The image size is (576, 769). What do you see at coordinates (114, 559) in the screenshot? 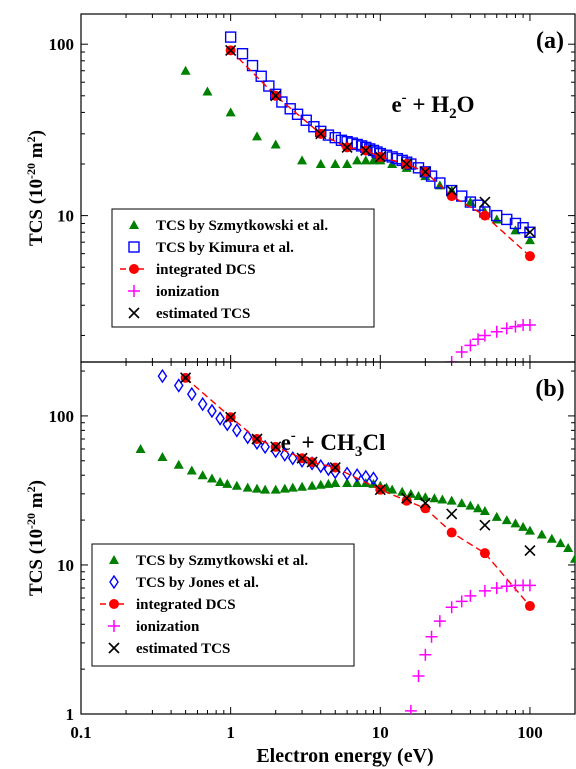
I see `legend-marker-szmytkowski` at bounding box center [114, 559].